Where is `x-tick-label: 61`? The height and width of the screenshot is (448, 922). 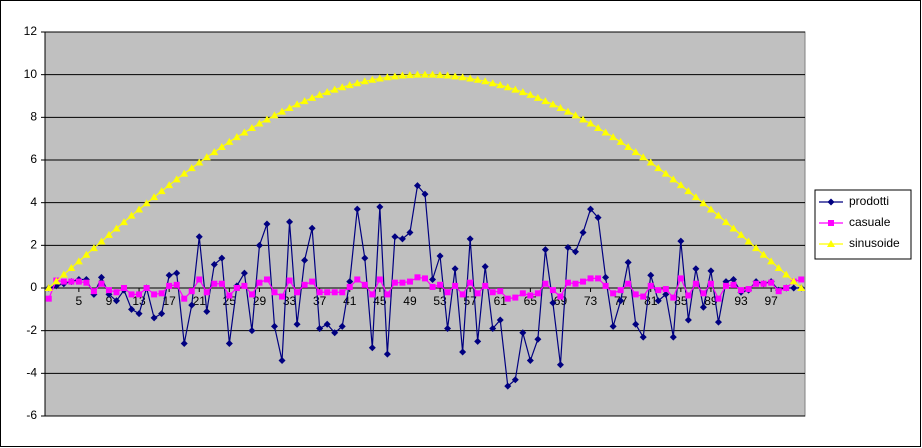 x-tick-label: 61 is located at coordinates (501, 301).